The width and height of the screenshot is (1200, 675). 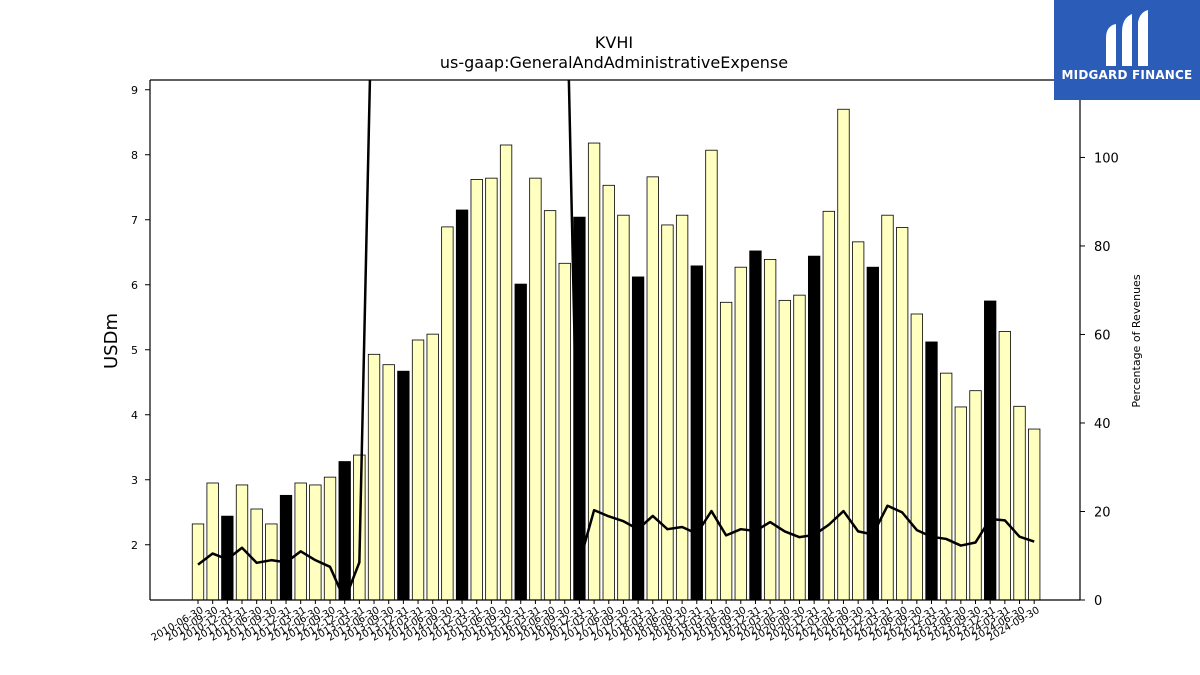 What do you see at coordinates (1102, 247) in the screenshot?
I see `y2-tick-label: 80` at bounding box center [1102, 247].